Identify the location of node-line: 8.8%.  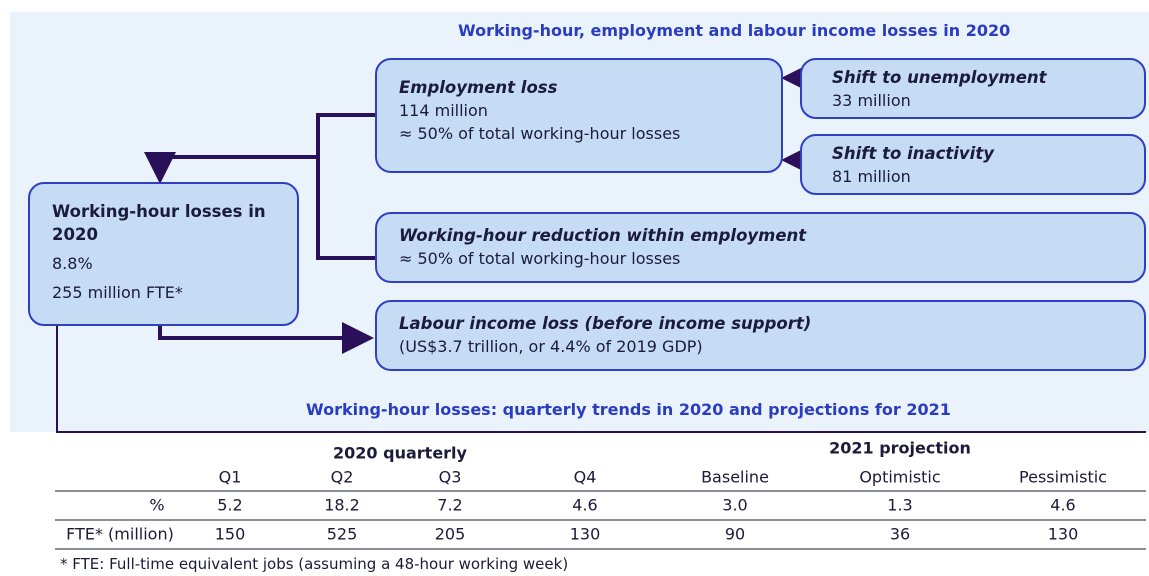
(72, 263).